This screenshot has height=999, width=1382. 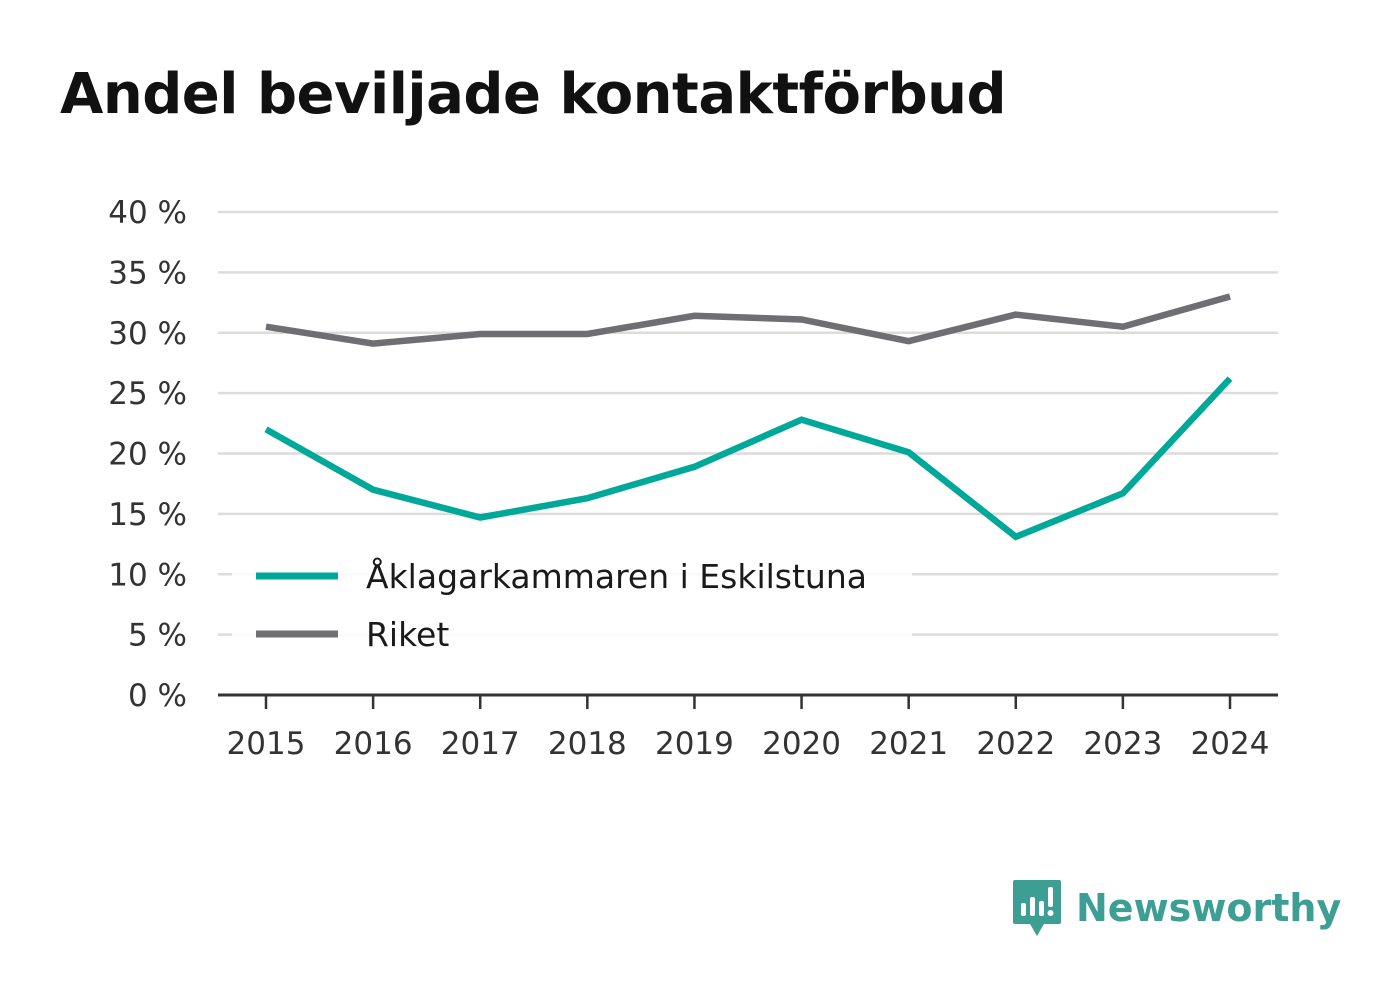 What do you see at coordinates (587, 744) in the screenshot?
I see `x-tick-label: 2018` at bounding box center [587, 744].